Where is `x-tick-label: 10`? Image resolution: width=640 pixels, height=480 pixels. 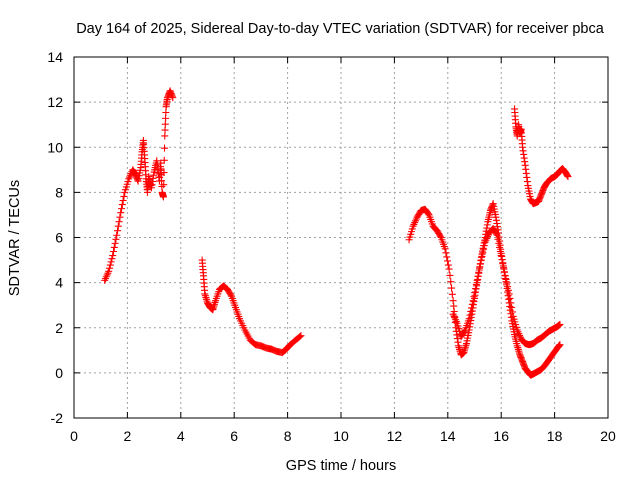 x-tick-label: 10 is located at coordinates (341, 436).